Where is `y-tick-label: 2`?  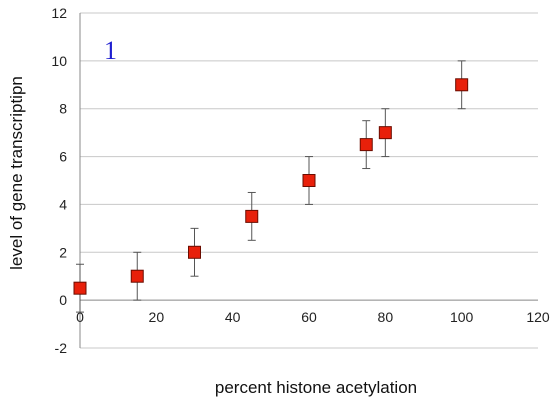 y-tick-label: 2 is located at coordinates (63, 252).